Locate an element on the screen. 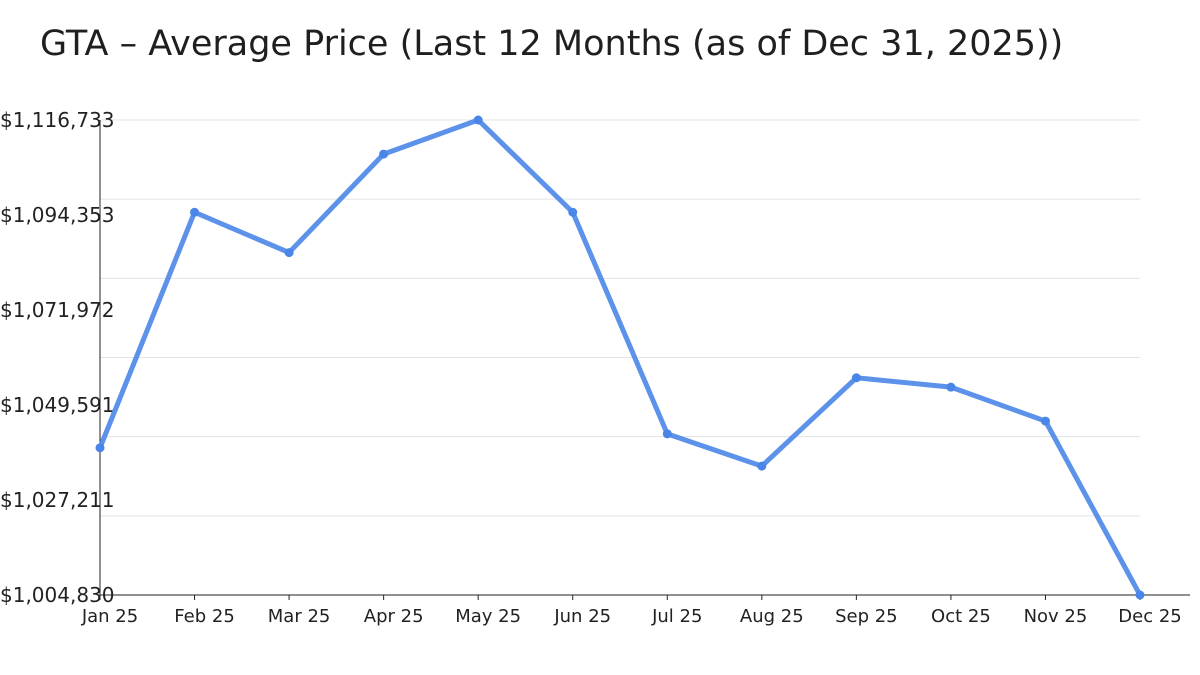  y-tick-label: $1,027,211 is located at coordinates (57, 500).